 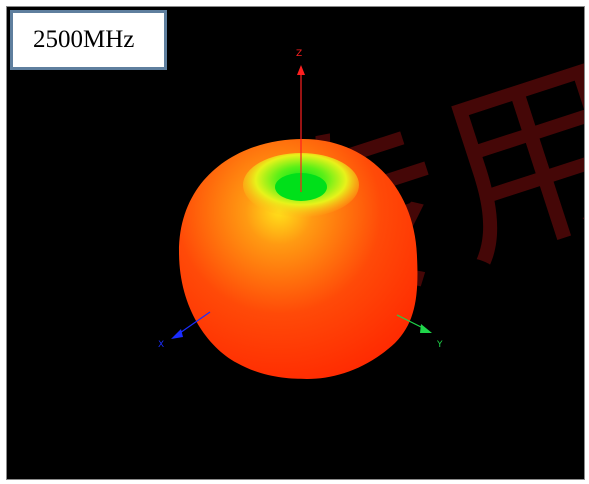 I want to click on frequency-label: 2500MHz, so click(x=88, y=40).